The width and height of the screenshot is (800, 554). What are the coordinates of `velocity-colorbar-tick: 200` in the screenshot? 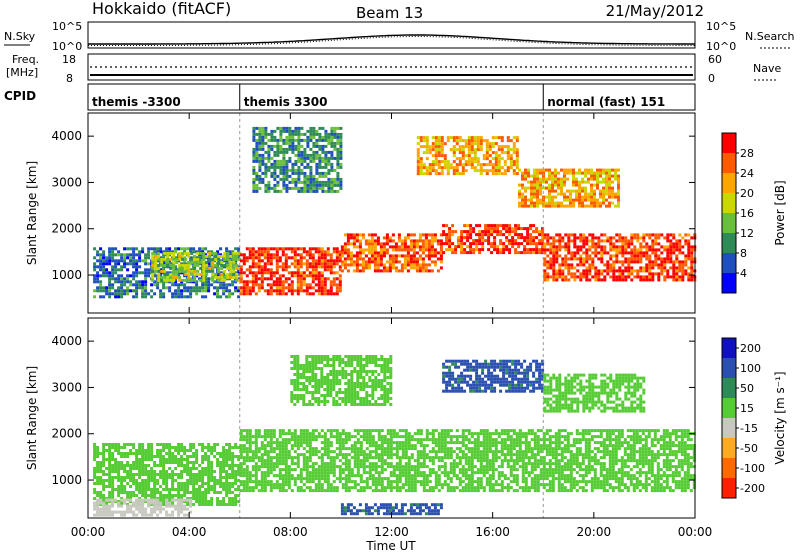 It's located at (750, 348).